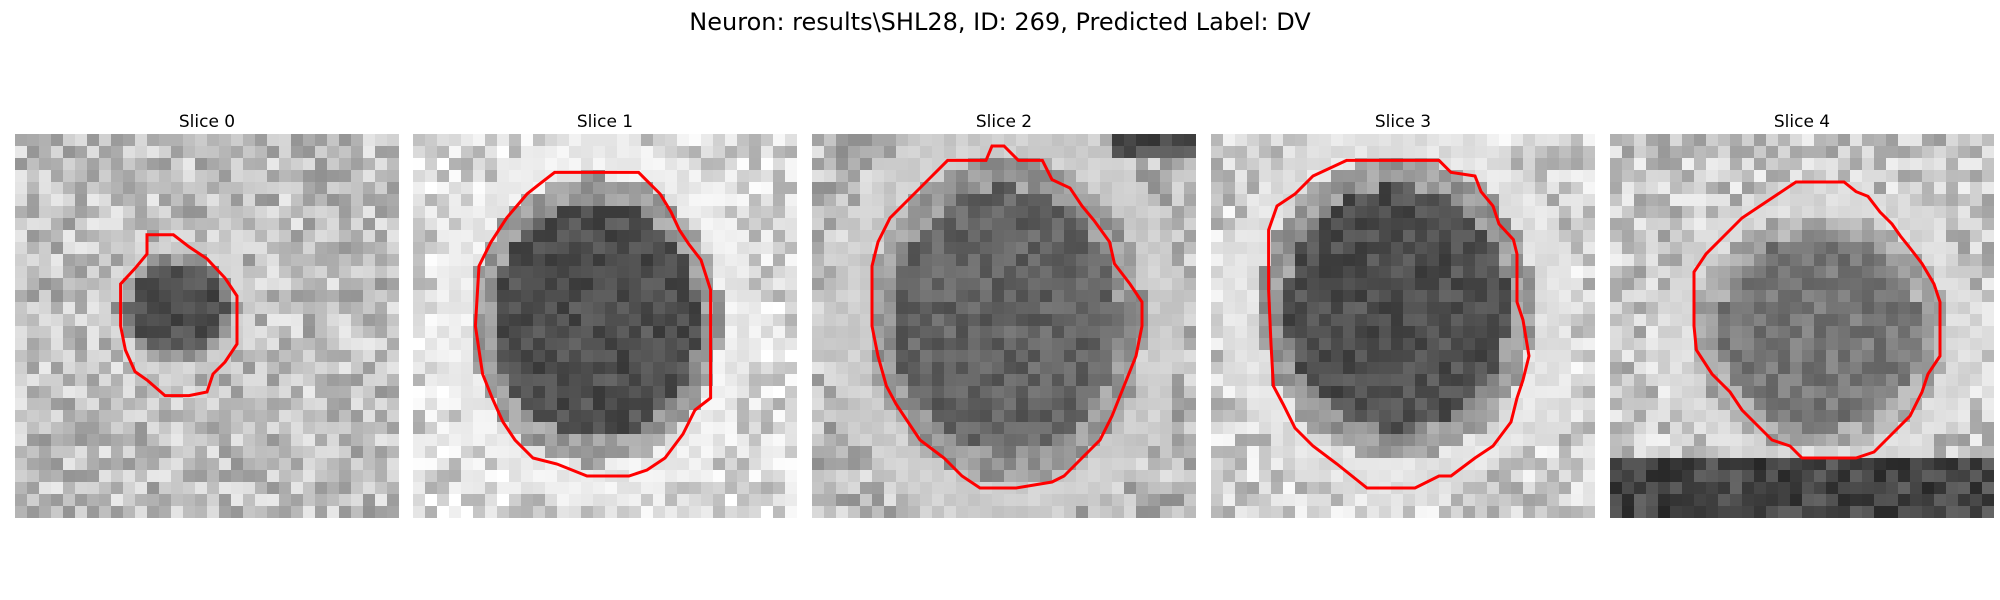  I want to click on slice-title-4: Slice 4, so click(1802, 122).